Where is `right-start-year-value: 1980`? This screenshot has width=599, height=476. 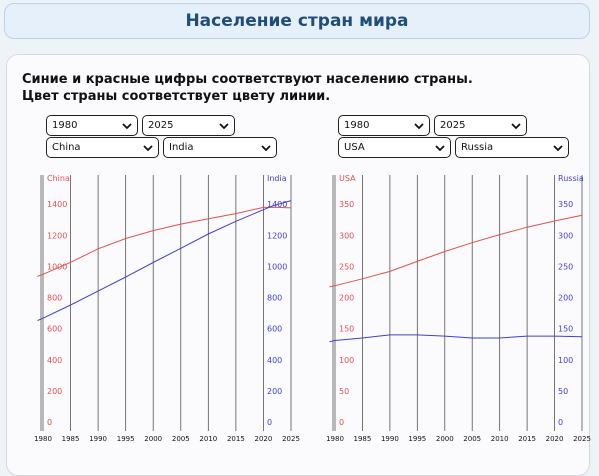 right-start-year-value: 1980 is located at coordinates (357, 125).